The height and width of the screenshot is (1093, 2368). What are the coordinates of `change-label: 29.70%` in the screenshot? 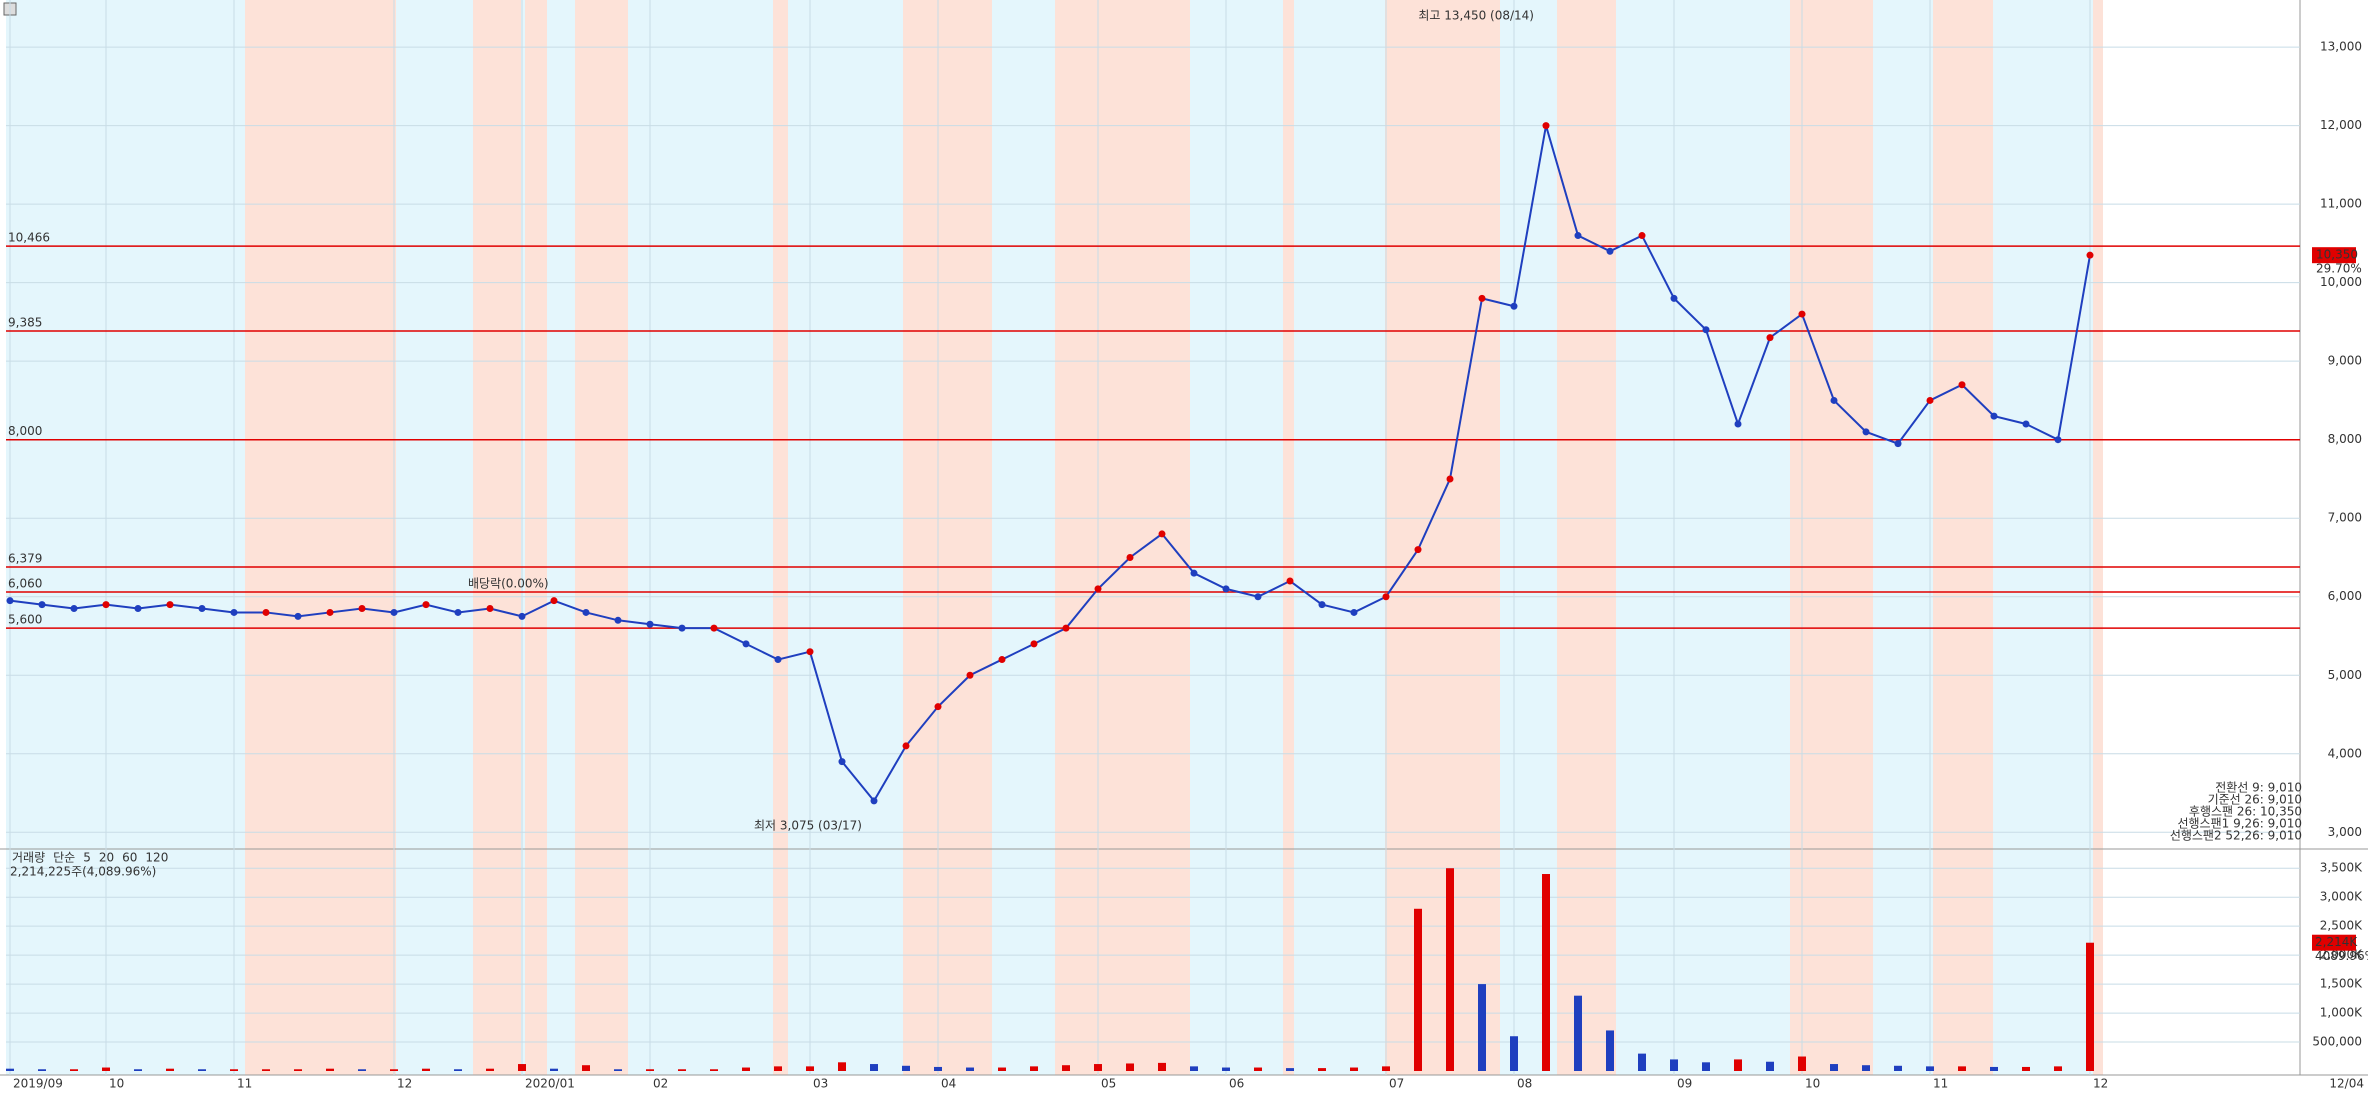 It's located at (2339, 269).